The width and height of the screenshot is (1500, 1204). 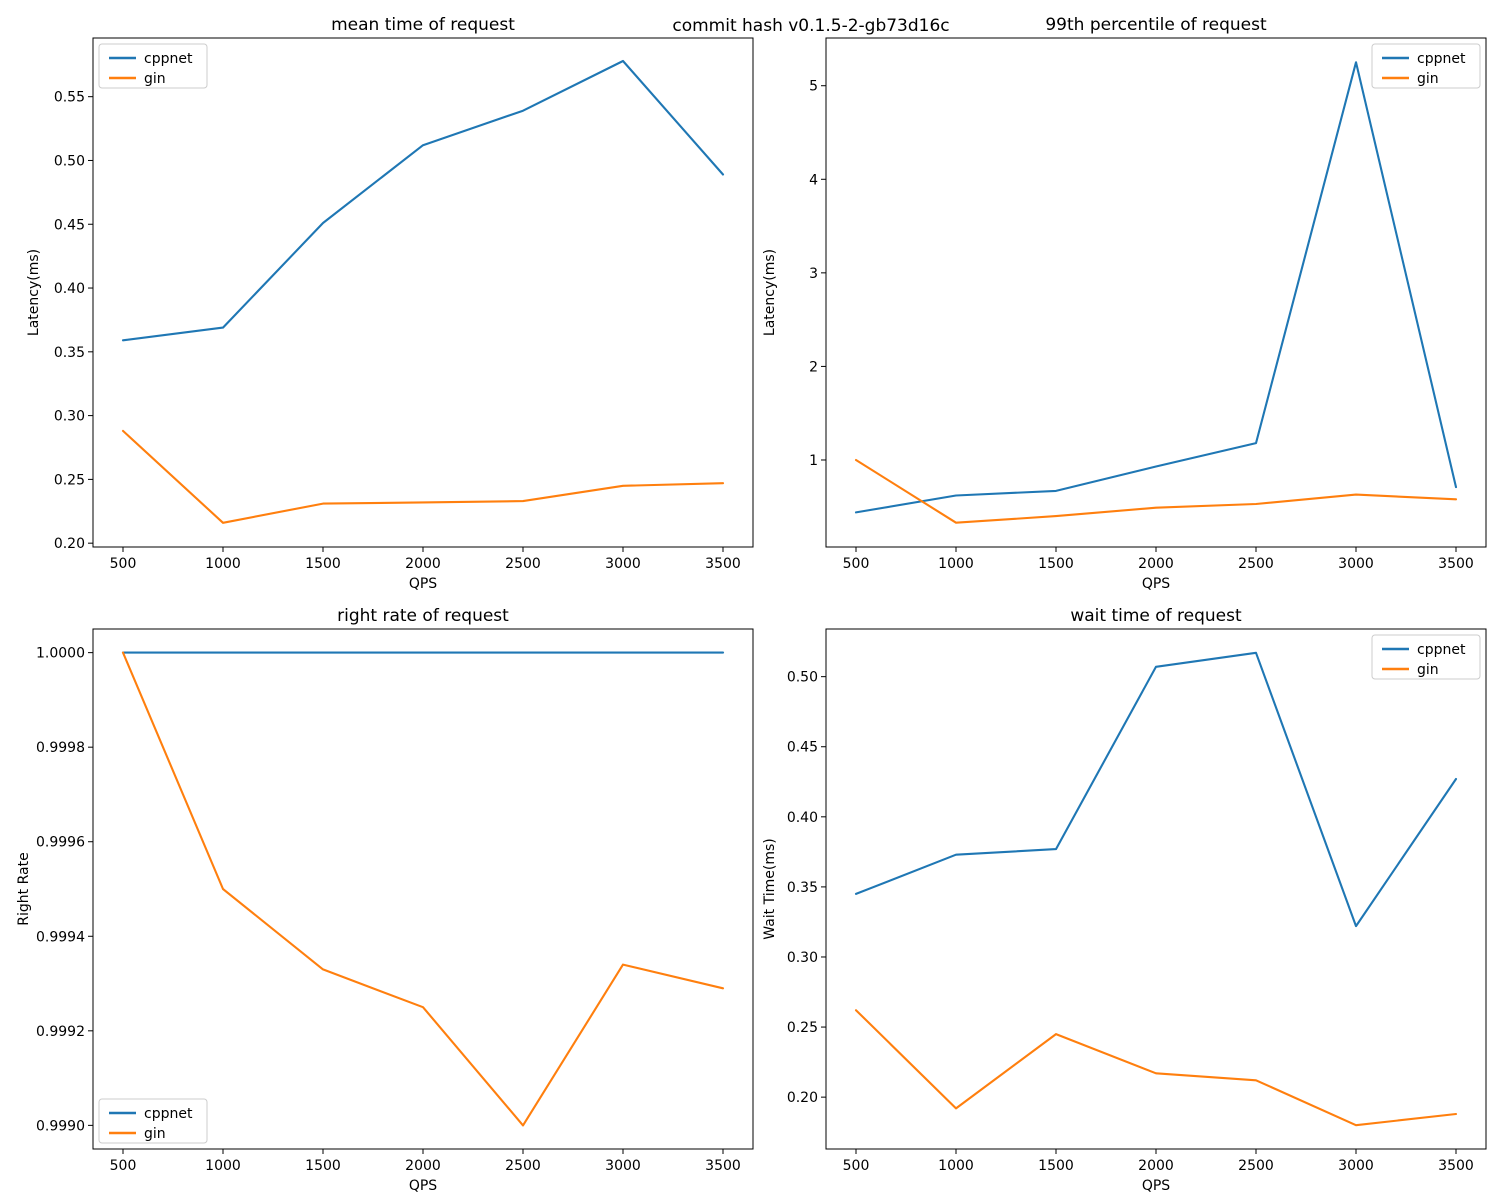 What do you see at coordinates (24, 888) in the screenshot?
I see `y-axis-label: Right Rate` at bounding box center [24, 888].